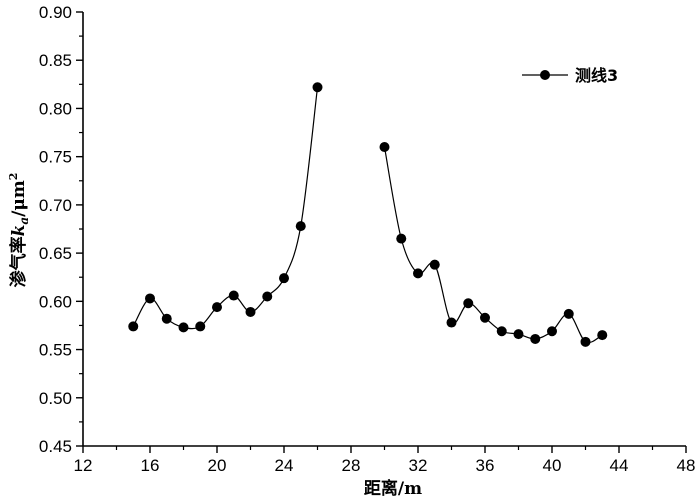  What do you see at coordinates (596, 75) in the screenshot?
I see `legend-label: 测线3` at bounding box center [596, 75].